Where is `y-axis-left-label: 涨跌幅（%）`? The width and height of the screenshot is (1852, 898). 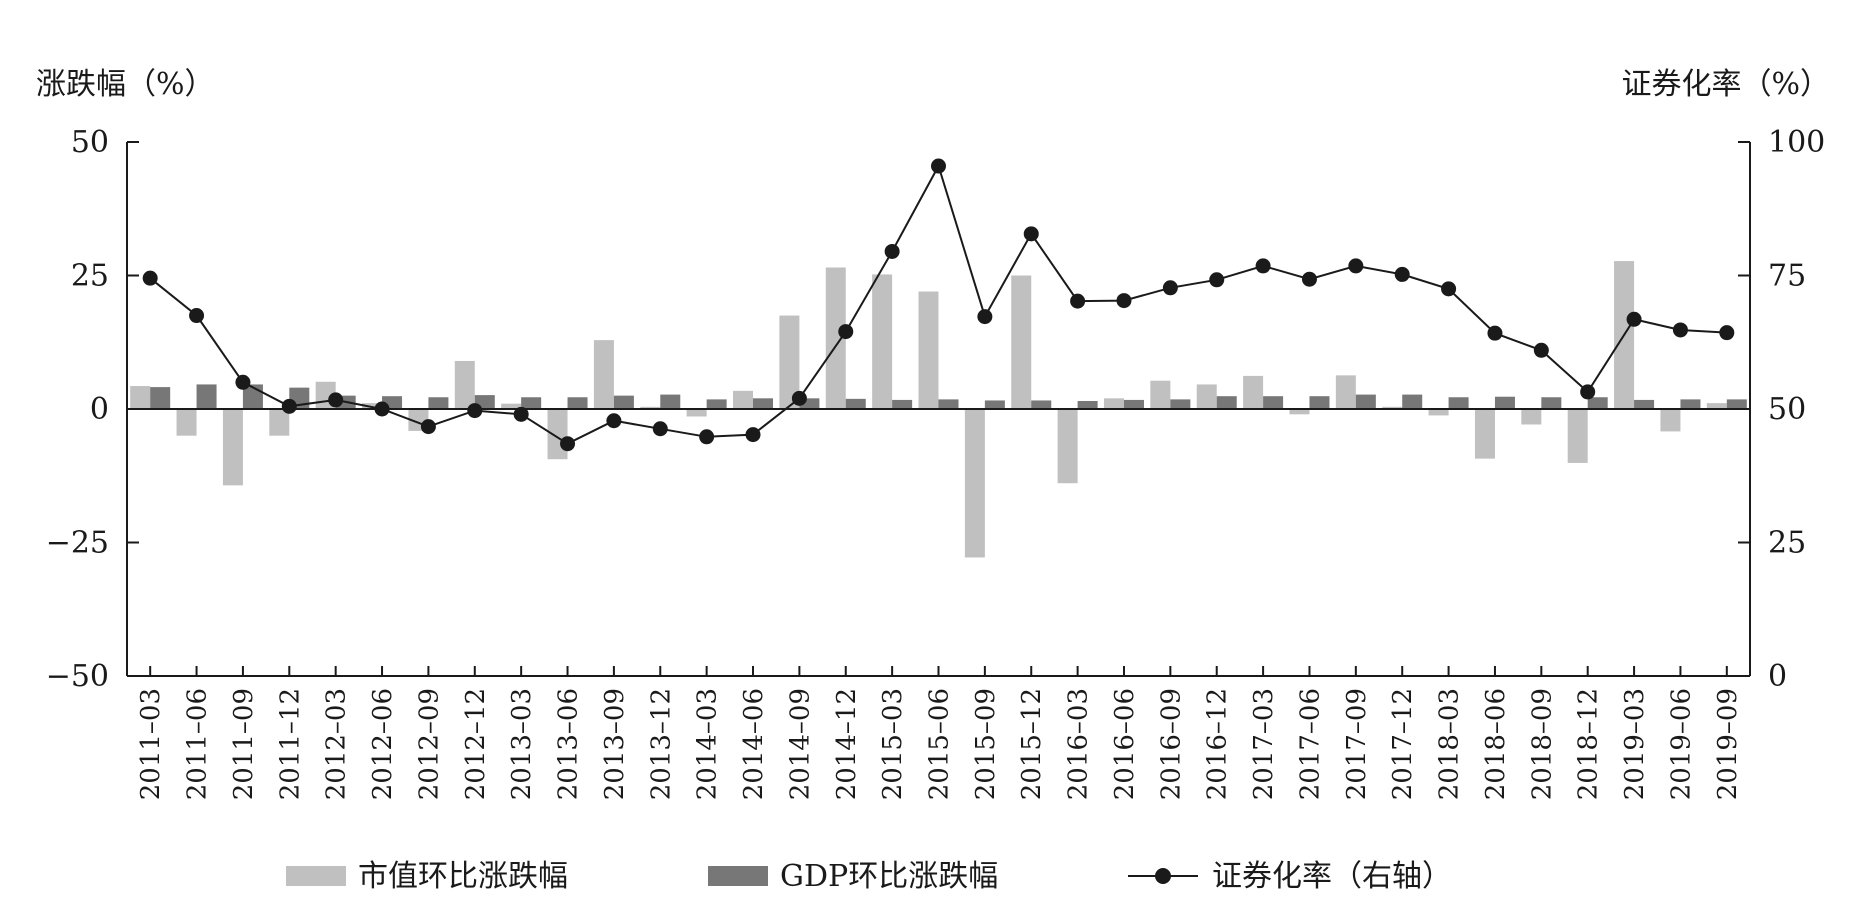
y-axis-left-label: 涨跌幅（%） is located at coordinates (125, 84).